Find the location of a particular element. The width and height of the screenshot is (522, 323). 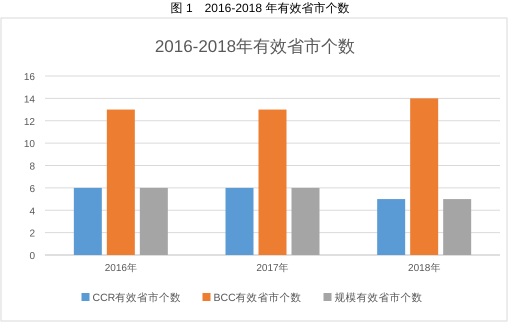

legend-label: CCR有效省市个数 is located at coordinates (137, 297).